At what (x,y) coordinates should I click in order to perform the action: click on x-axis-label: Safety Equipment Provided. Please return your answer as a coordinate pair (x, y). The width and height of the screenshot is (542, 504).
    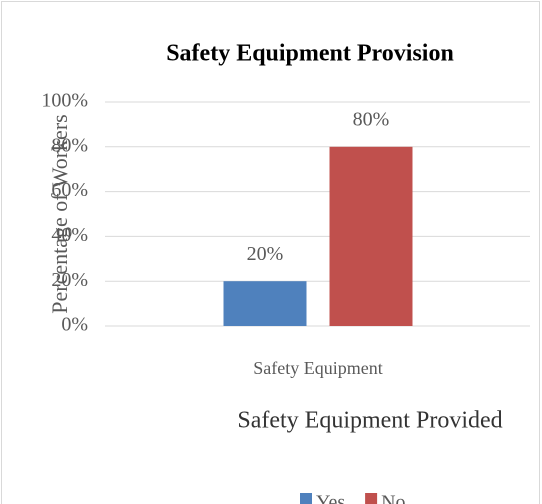
    Looking at the image, I should click on (369, 421).